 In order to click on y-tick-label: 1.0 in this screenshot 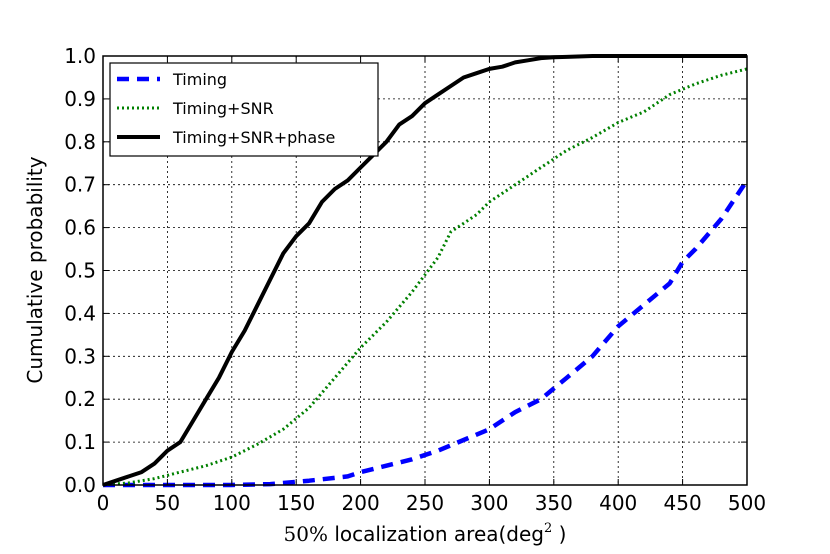, I will do `click(80, 56)`.